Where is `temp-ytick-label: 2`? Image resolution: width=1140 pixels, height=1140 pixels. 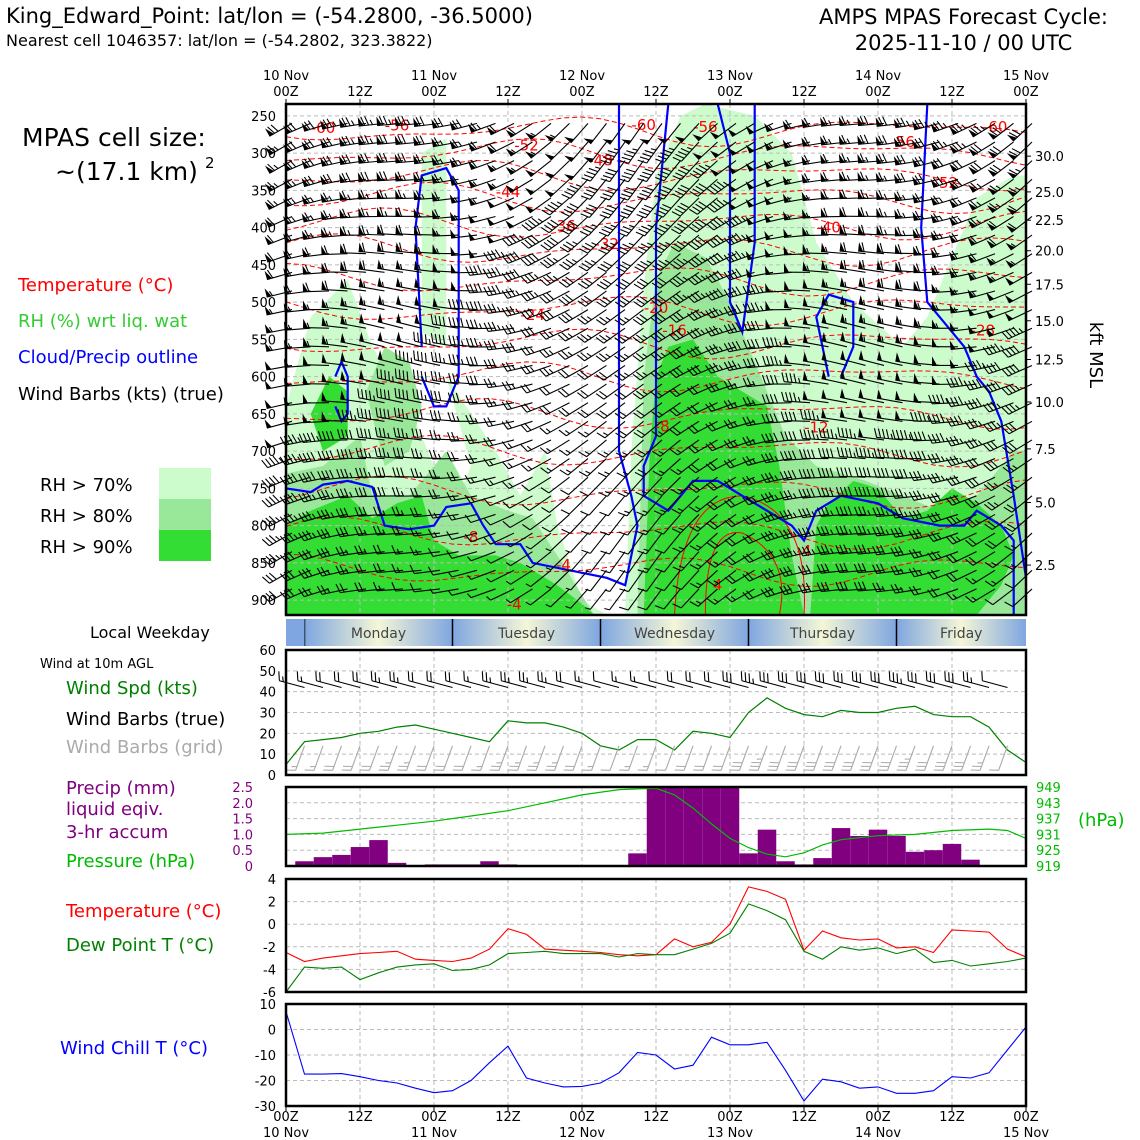 temp-ytick-label: 2 is located at coordinates (272, 903).